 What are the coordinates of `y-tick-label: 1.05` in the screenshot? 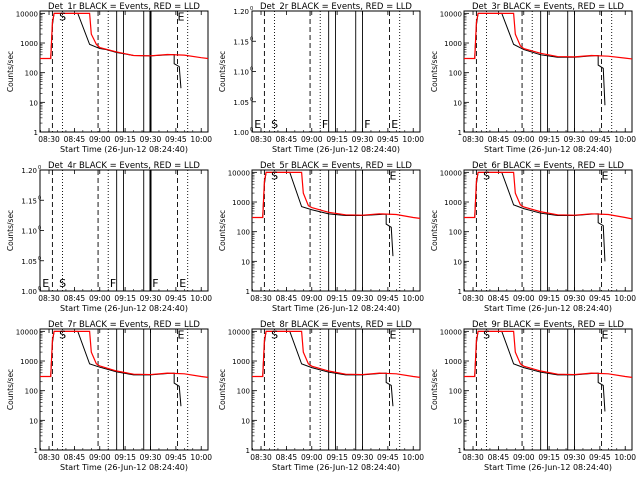 It's located at (241, 103).